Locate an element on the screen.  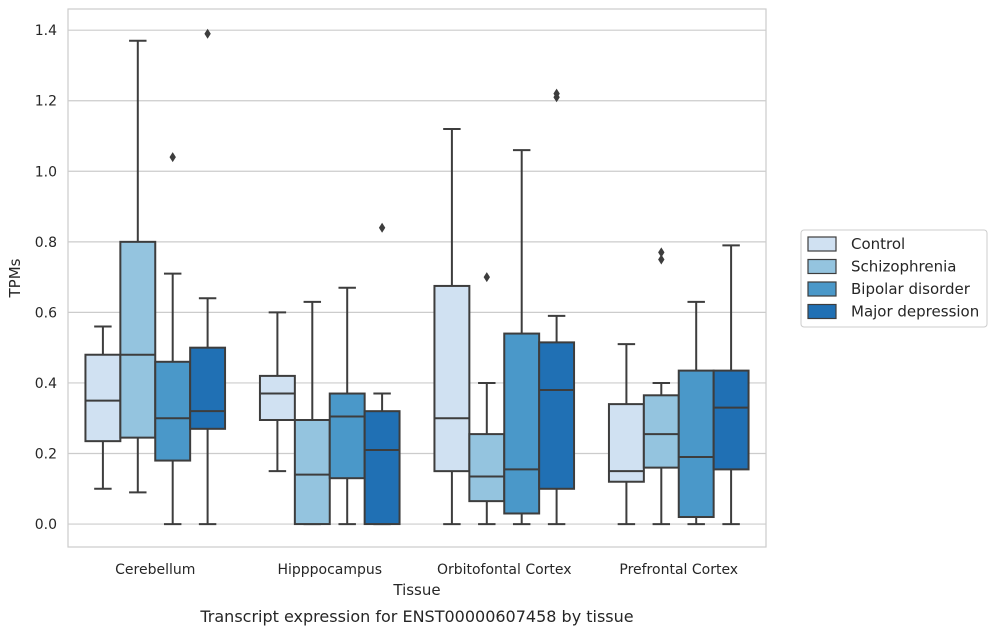
x-tick-label: Cerebellum is located at coordinates (155, 570).